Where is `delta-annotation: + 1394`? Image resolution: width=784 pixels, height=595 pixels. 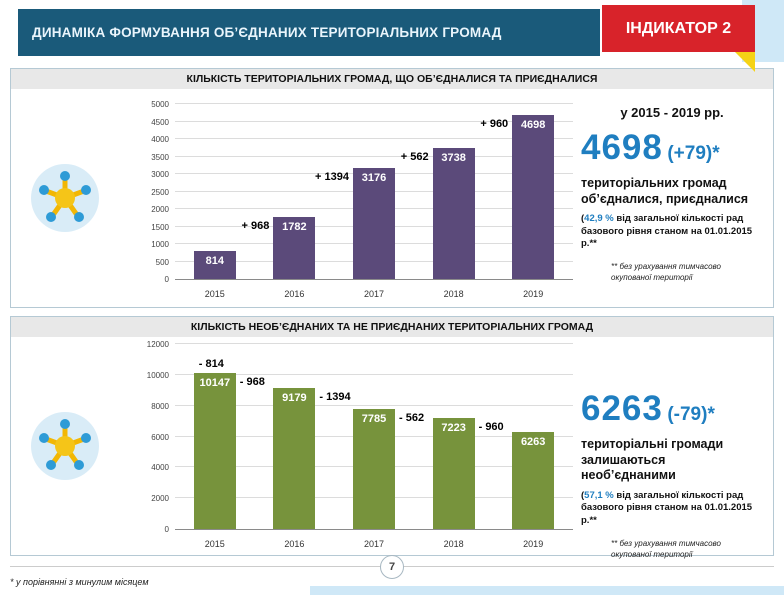 delta-annotation: + 1394 is located at coordinates (332, 176).